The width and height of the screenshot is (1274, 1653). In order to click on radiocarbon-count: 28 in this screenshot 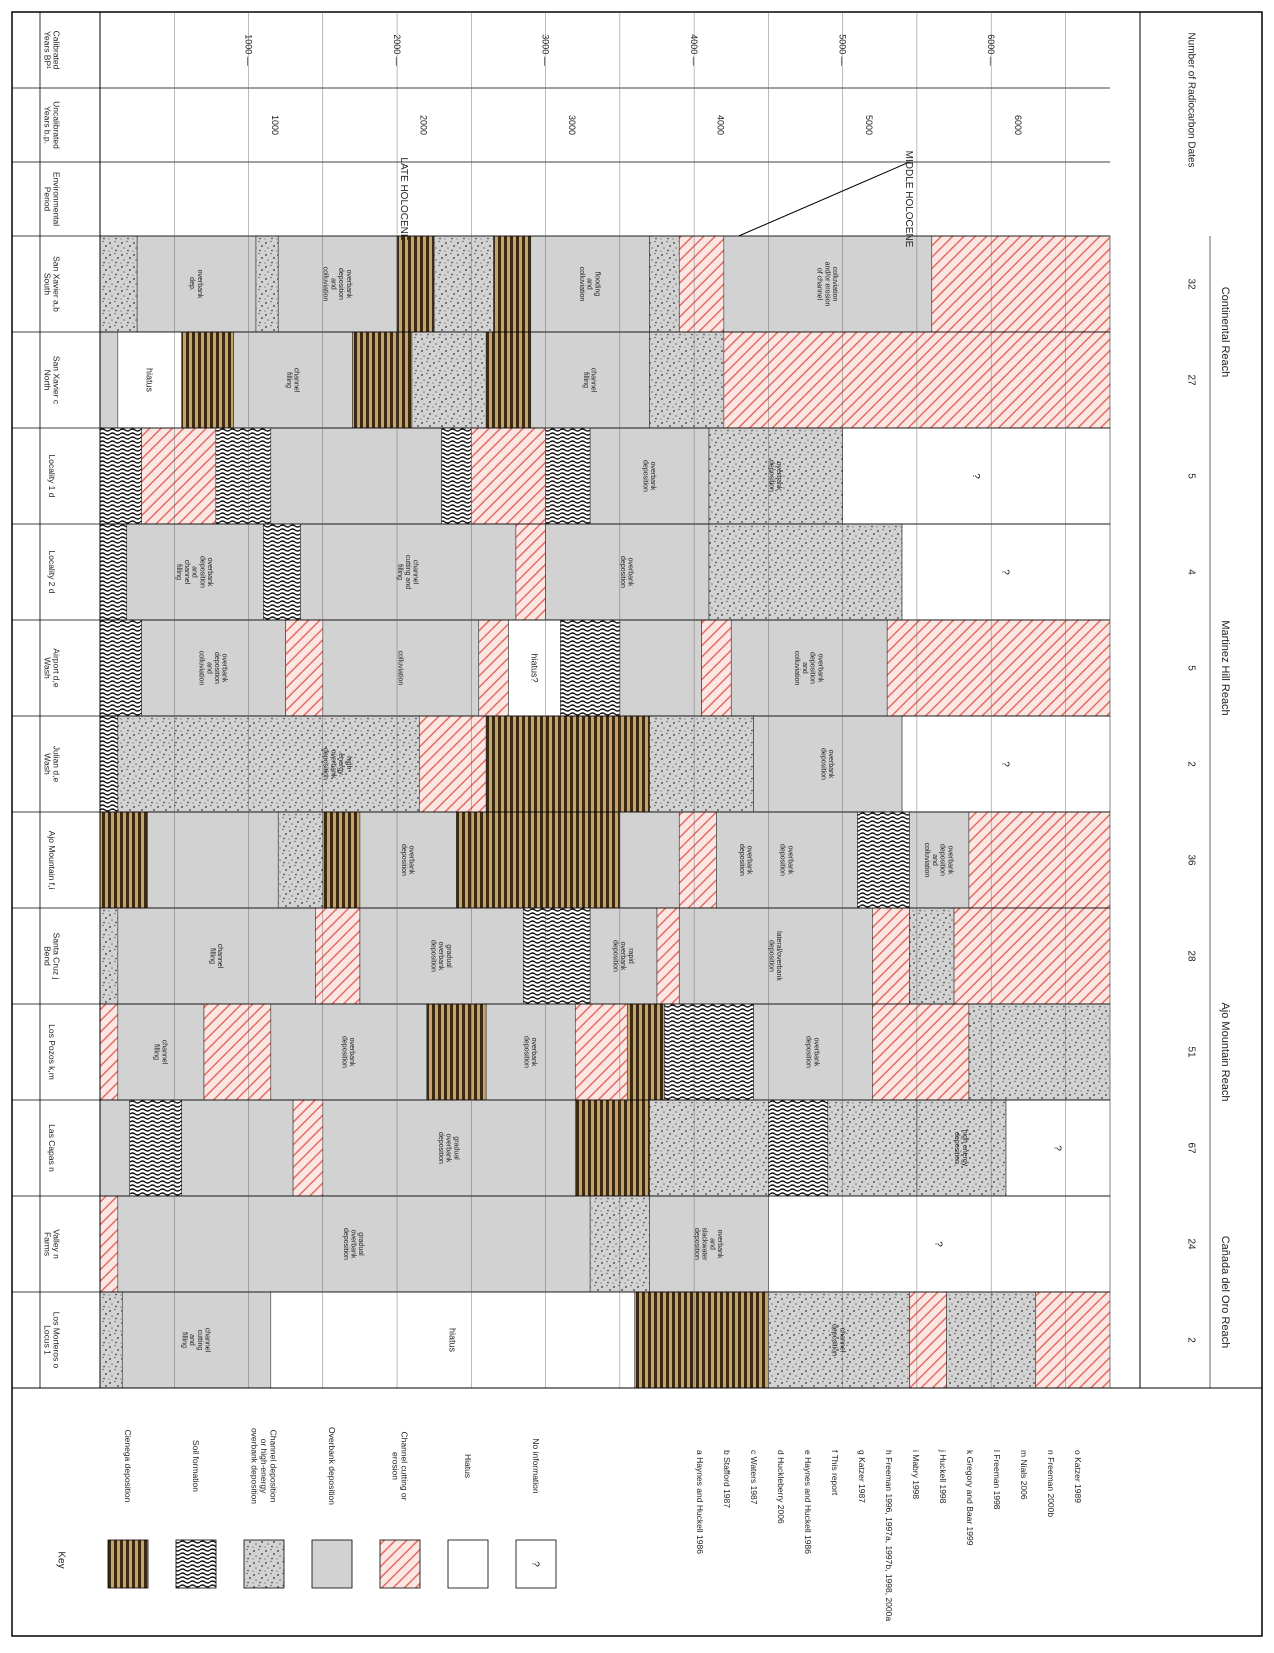, I will do `click(1191, 956)`.